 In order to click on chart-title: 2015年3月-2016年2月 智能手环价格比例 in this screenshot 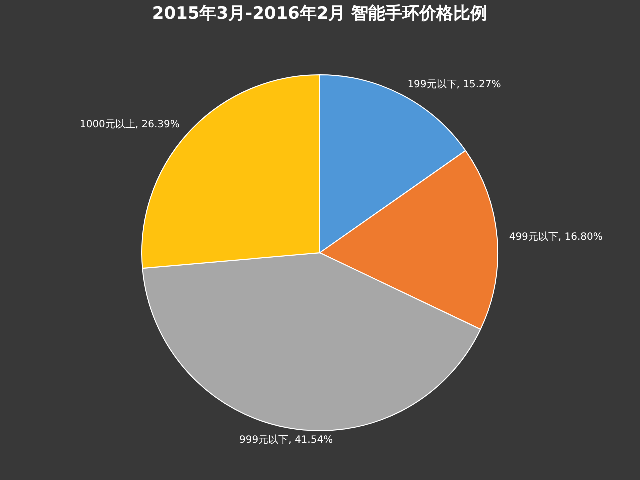, I will do `click(320, 14)`.